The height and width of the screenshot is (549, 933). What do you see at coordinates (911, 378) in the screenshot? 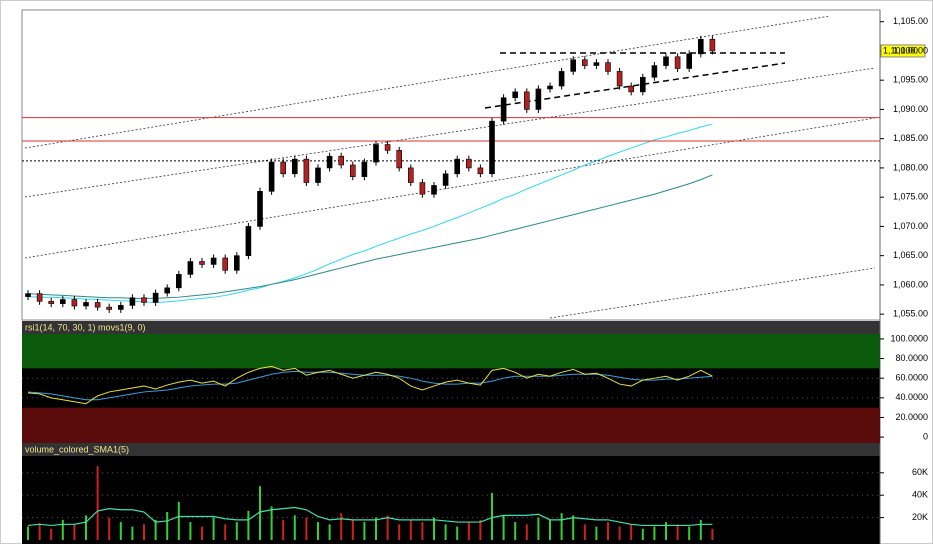
I see `y-tick-label: 60.0000` at bounding box center [911, 378].